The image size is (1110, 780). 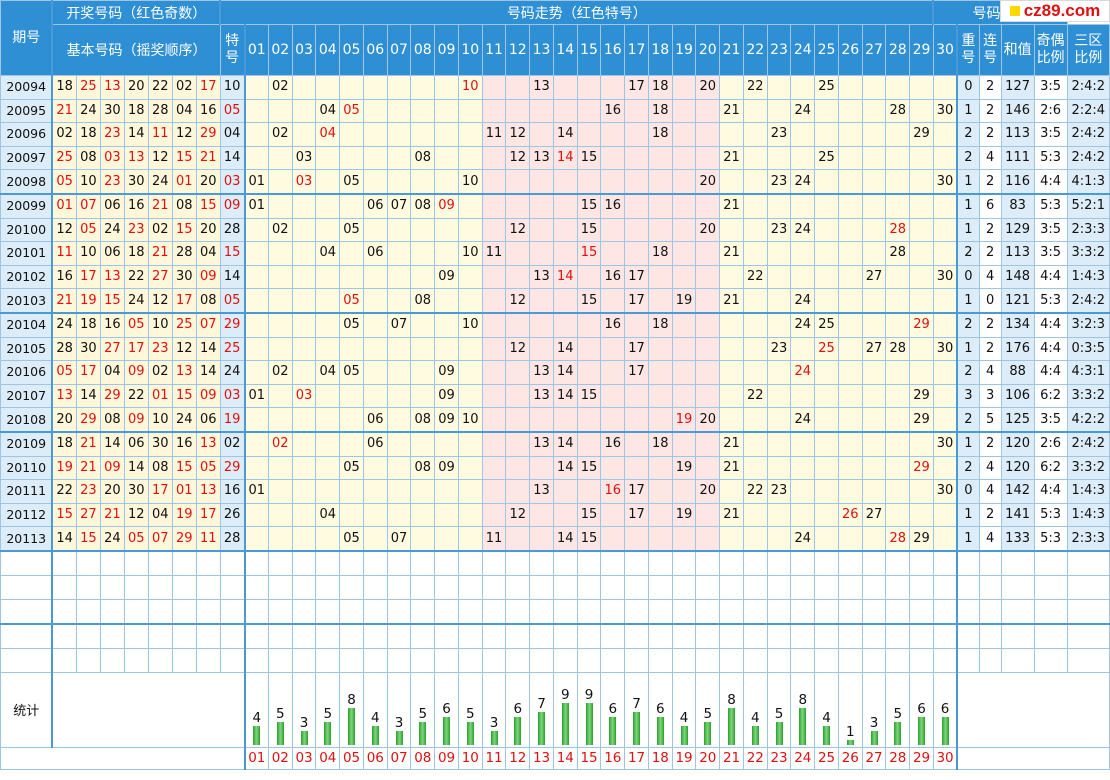 I want to click on trend-cell-15: 15, so click(x=589, y=468).